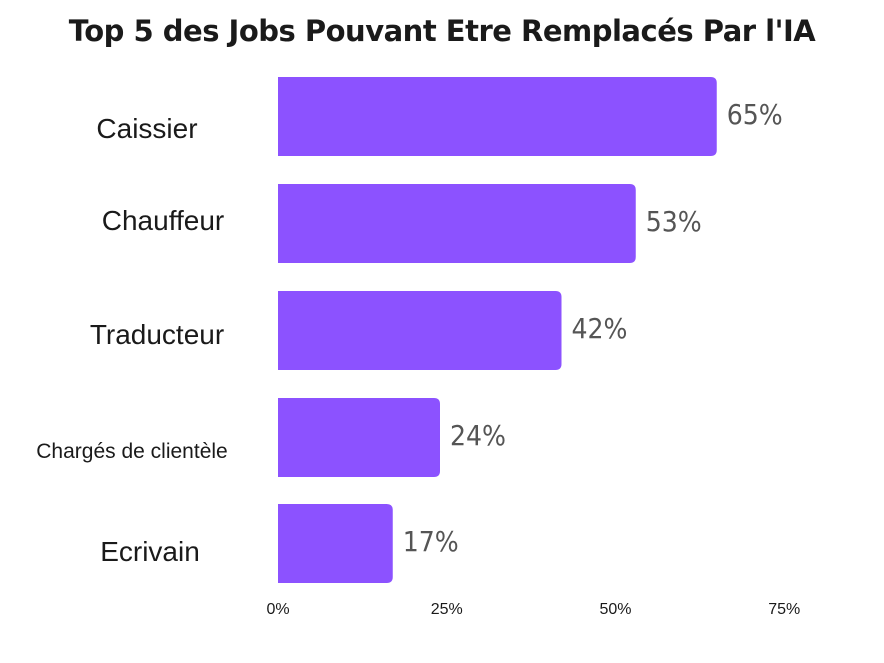 The width and height of the screenshot is (884, 663). I want to click on value-label: 42%, so click(600, 328).